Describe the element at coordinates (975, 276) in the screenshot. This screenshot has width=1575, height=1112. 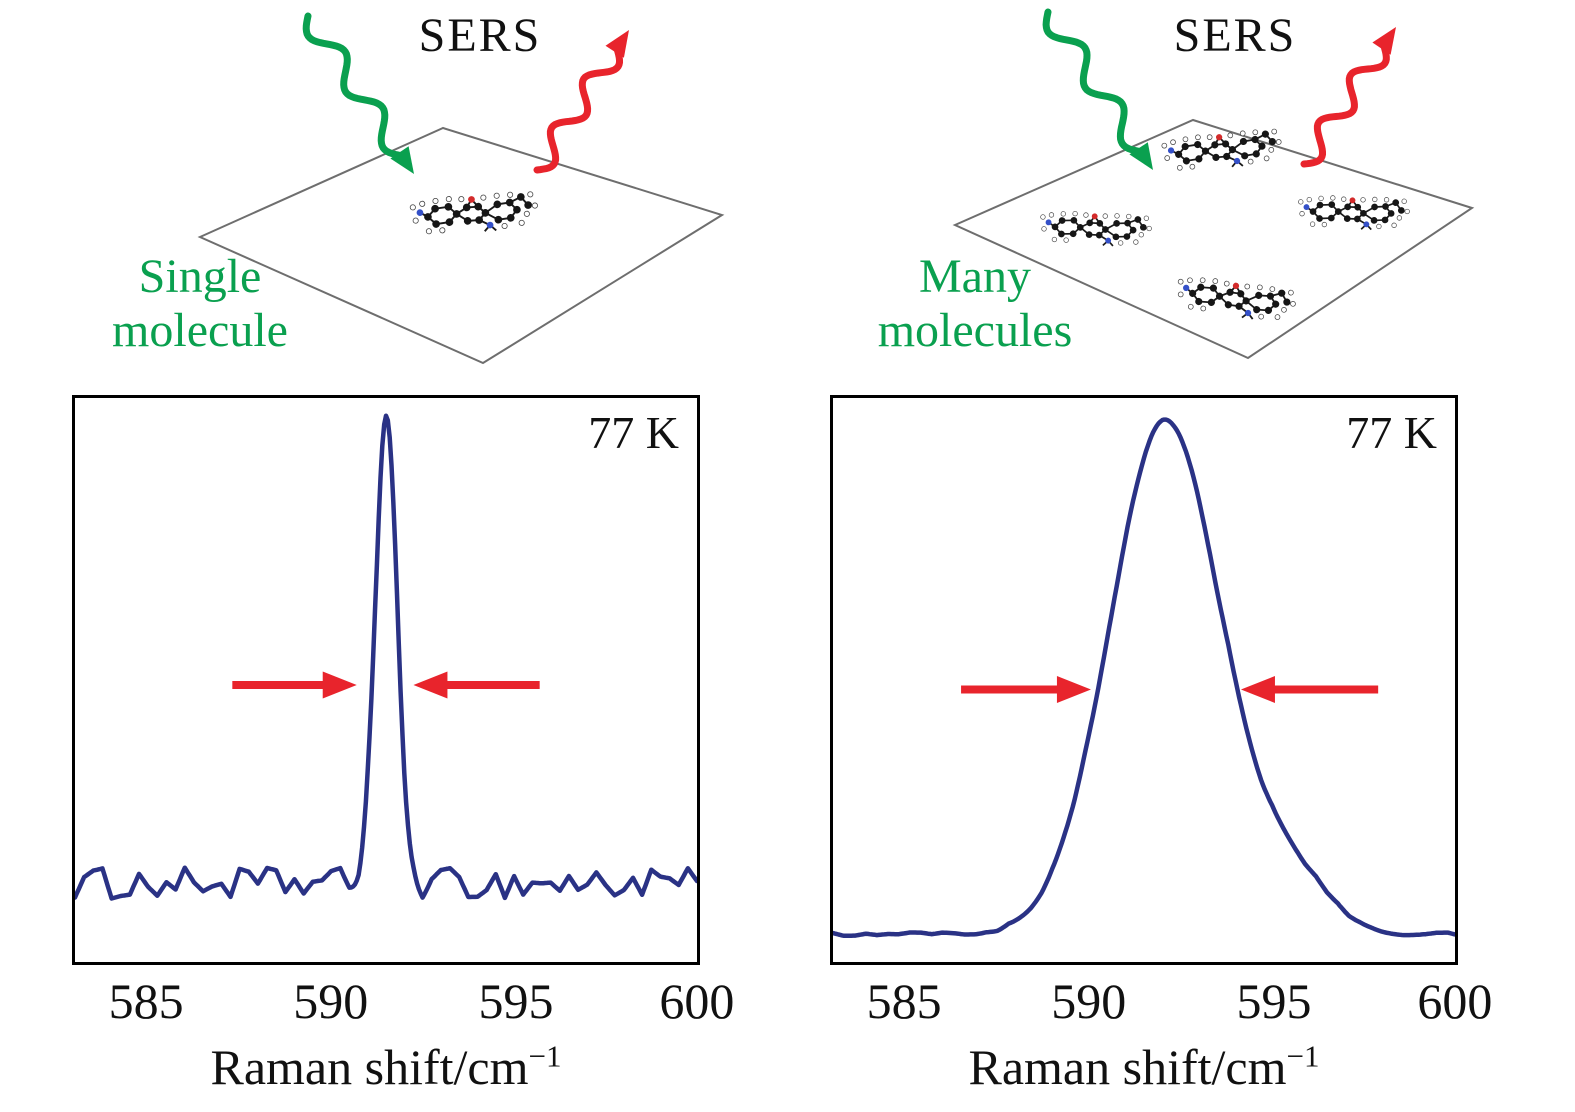
I see `label-line: Many` at that location.